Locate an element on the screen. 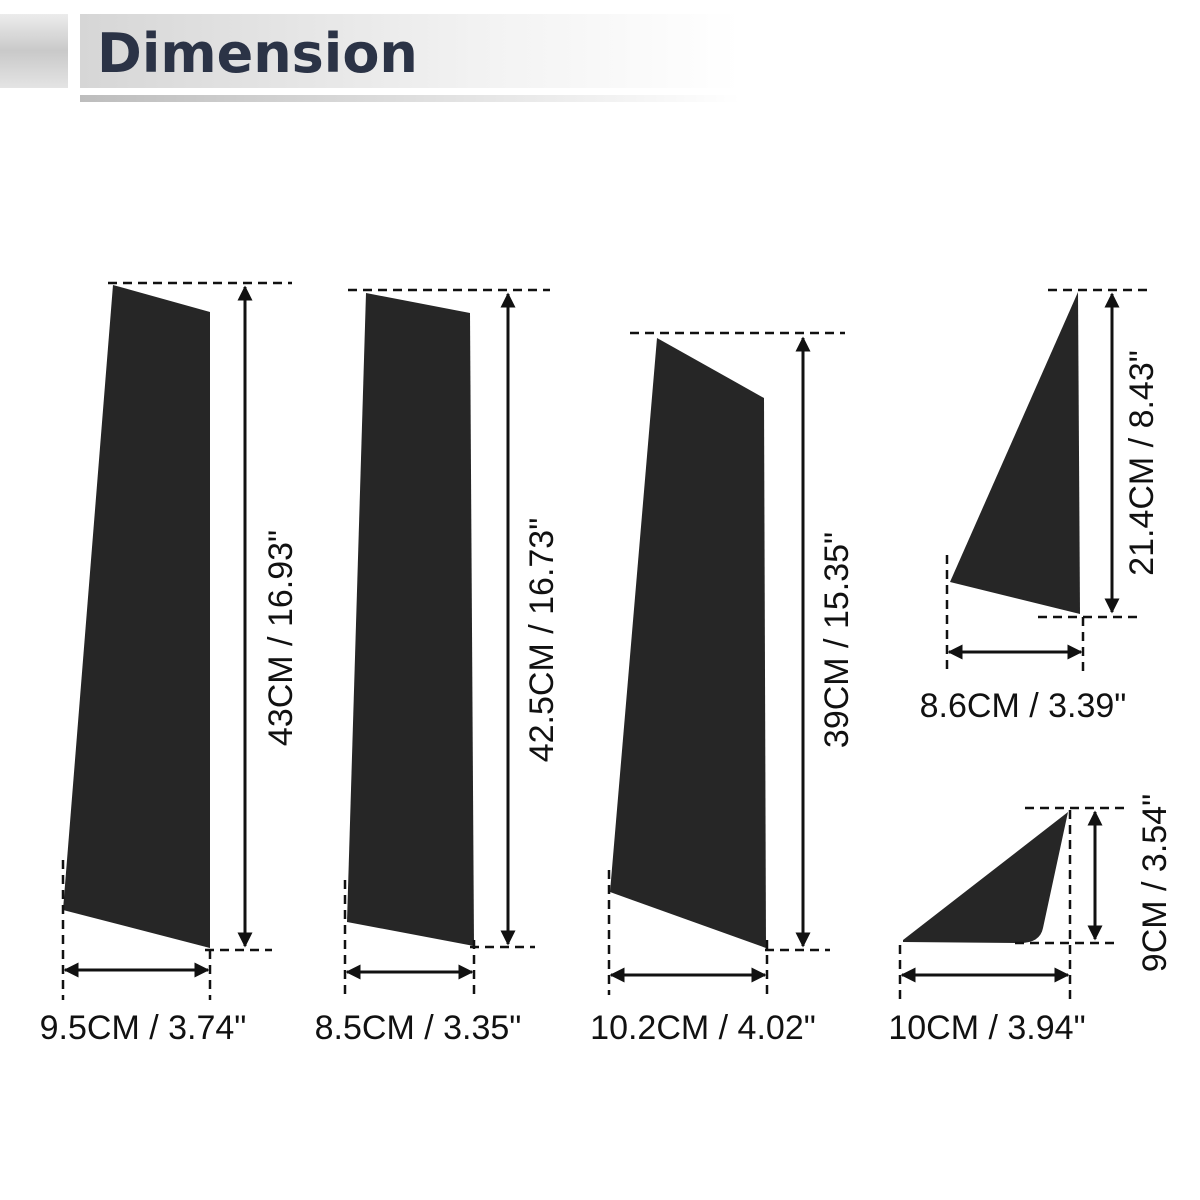  height-label: 39CM / 15.35" is located at coordinates (837, 640).